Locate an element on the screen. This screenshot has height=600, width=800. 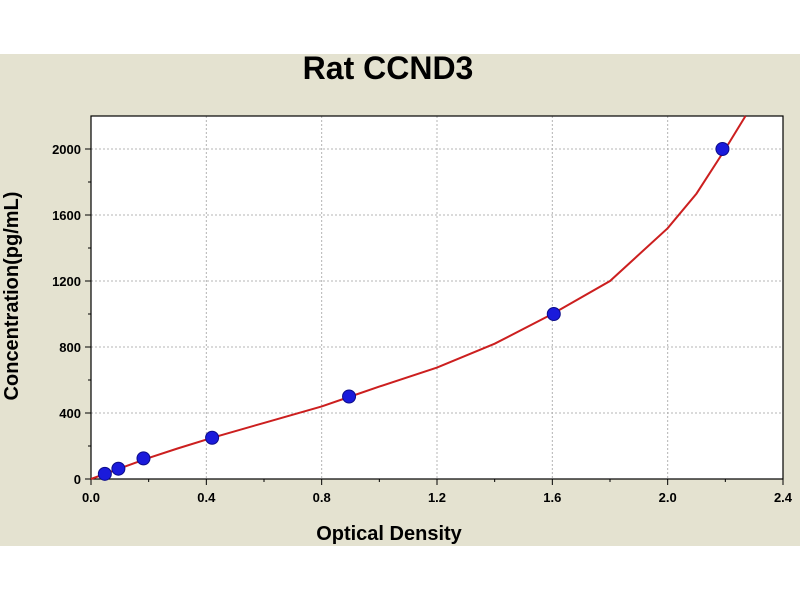
x-tick-label: 2.0 is located at coordinates (668, 497).